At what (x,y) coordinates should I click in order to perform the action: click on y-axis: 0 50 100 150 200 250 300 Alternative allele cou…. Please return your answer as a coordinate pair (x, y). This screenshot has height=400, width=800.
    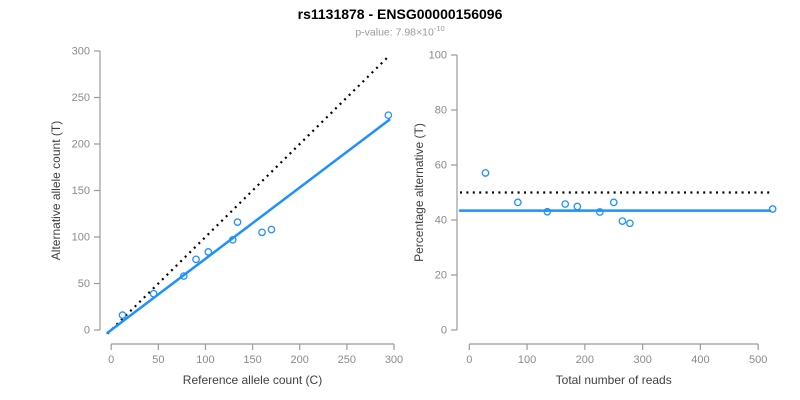
    Looking at the image, I should click on (75, 191).